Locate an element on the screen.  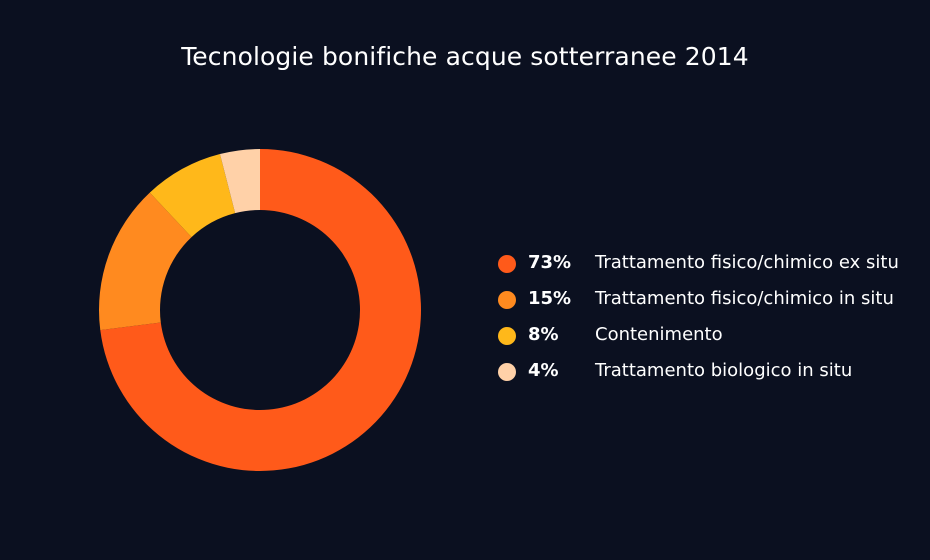
legend-percentage: 4% is located at coordinates (543, 370).